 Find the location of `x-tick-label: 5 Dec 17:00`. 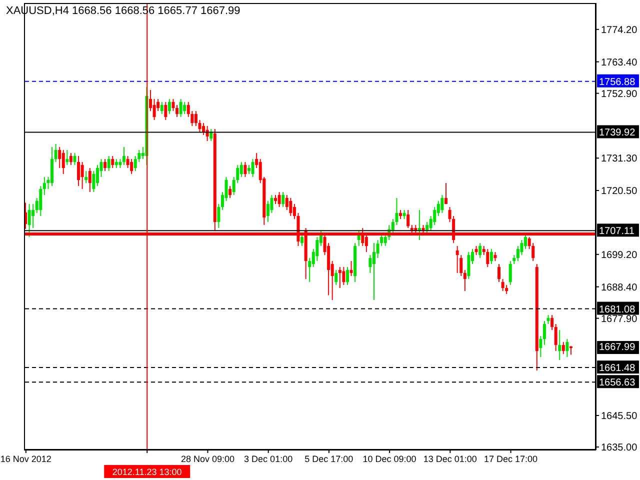

x-tick-label: 5 Dec 17:00 is located at coordinates (329, 459).